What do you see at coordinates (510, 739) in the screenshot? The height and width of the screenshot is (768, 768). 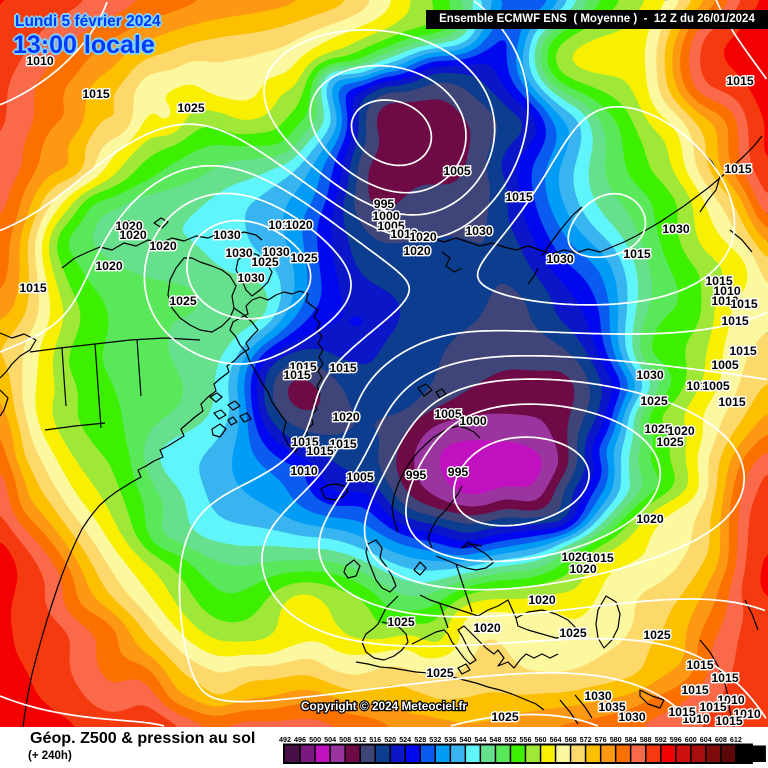 I see `svg-text: 552` at bounding box center [510, 739].